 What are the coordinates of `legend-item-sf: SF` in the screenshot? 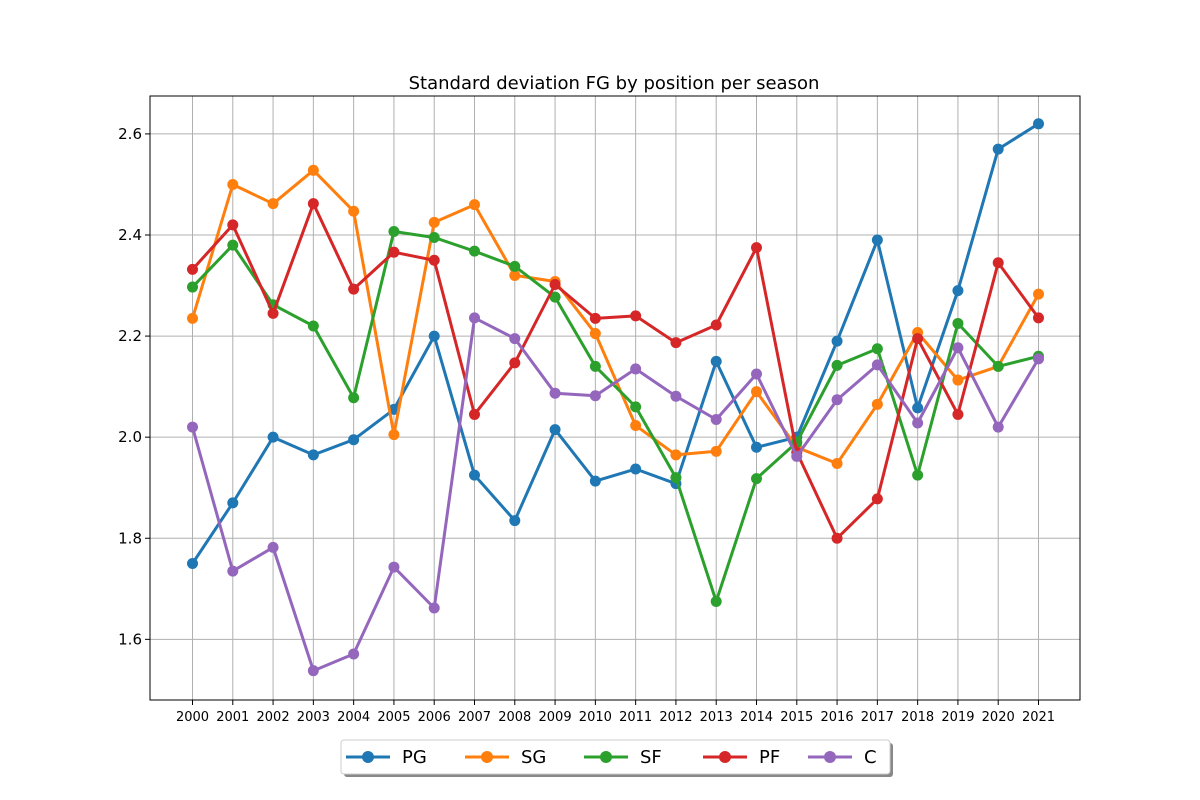 It's located at (623, 757).